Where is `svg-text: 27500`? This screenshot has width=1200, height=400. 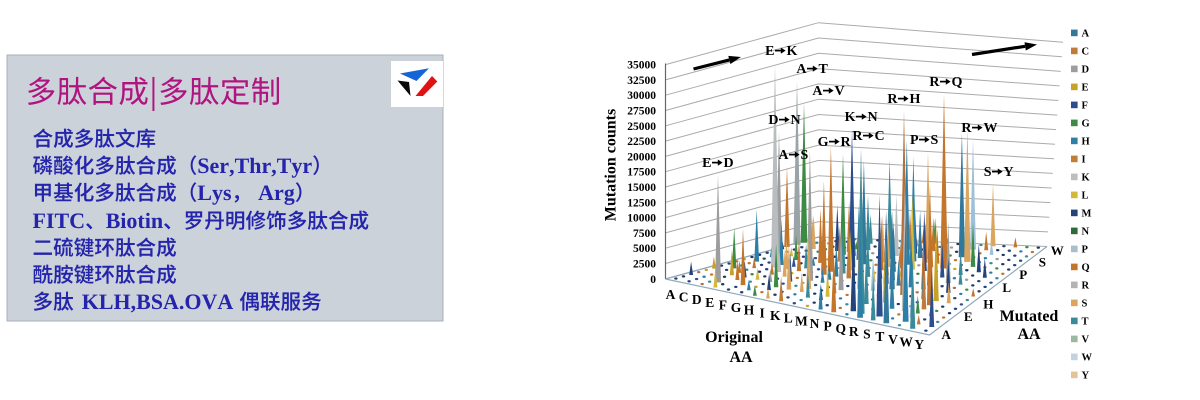 svg-text: 27500 is located at coordinates (641, 112).